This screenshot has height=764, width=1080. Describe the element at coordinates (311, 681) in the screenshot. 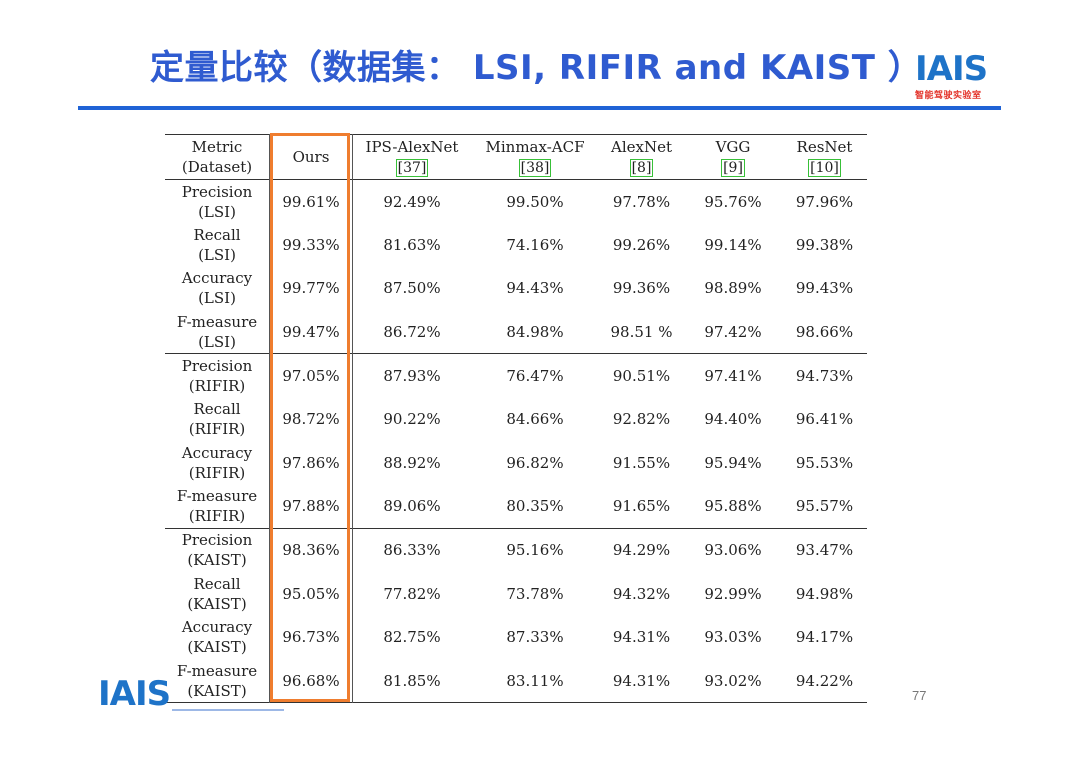

I see `value-cell: 96.68%` at that location.